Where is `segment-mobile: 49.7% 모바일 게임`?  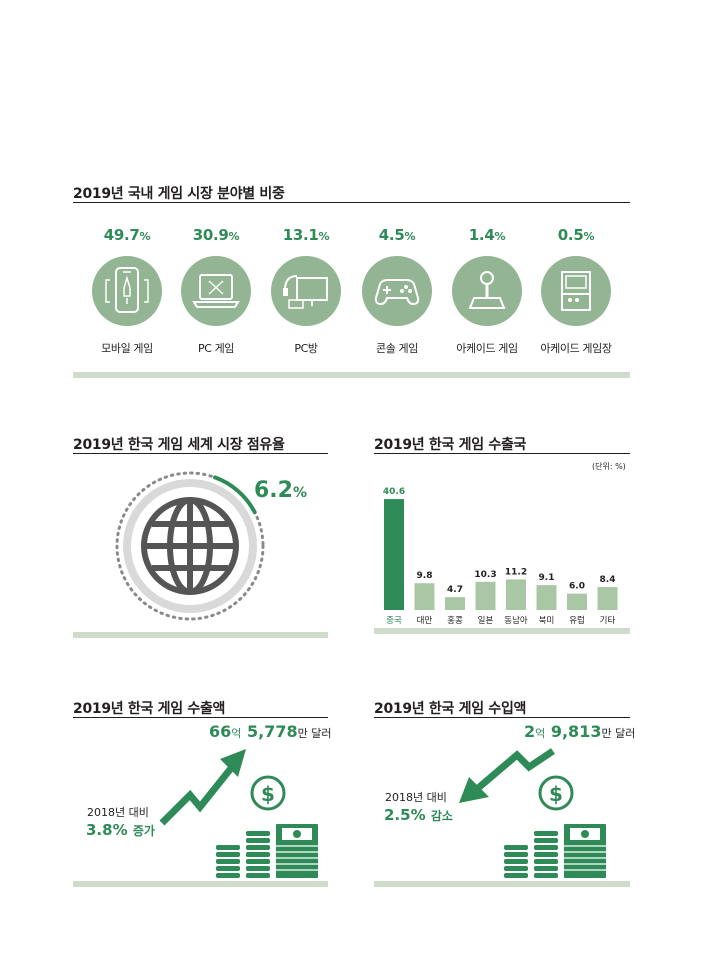
segment-mobile: 49.7% 모바일 게임 is located at coordinates (127, 291).